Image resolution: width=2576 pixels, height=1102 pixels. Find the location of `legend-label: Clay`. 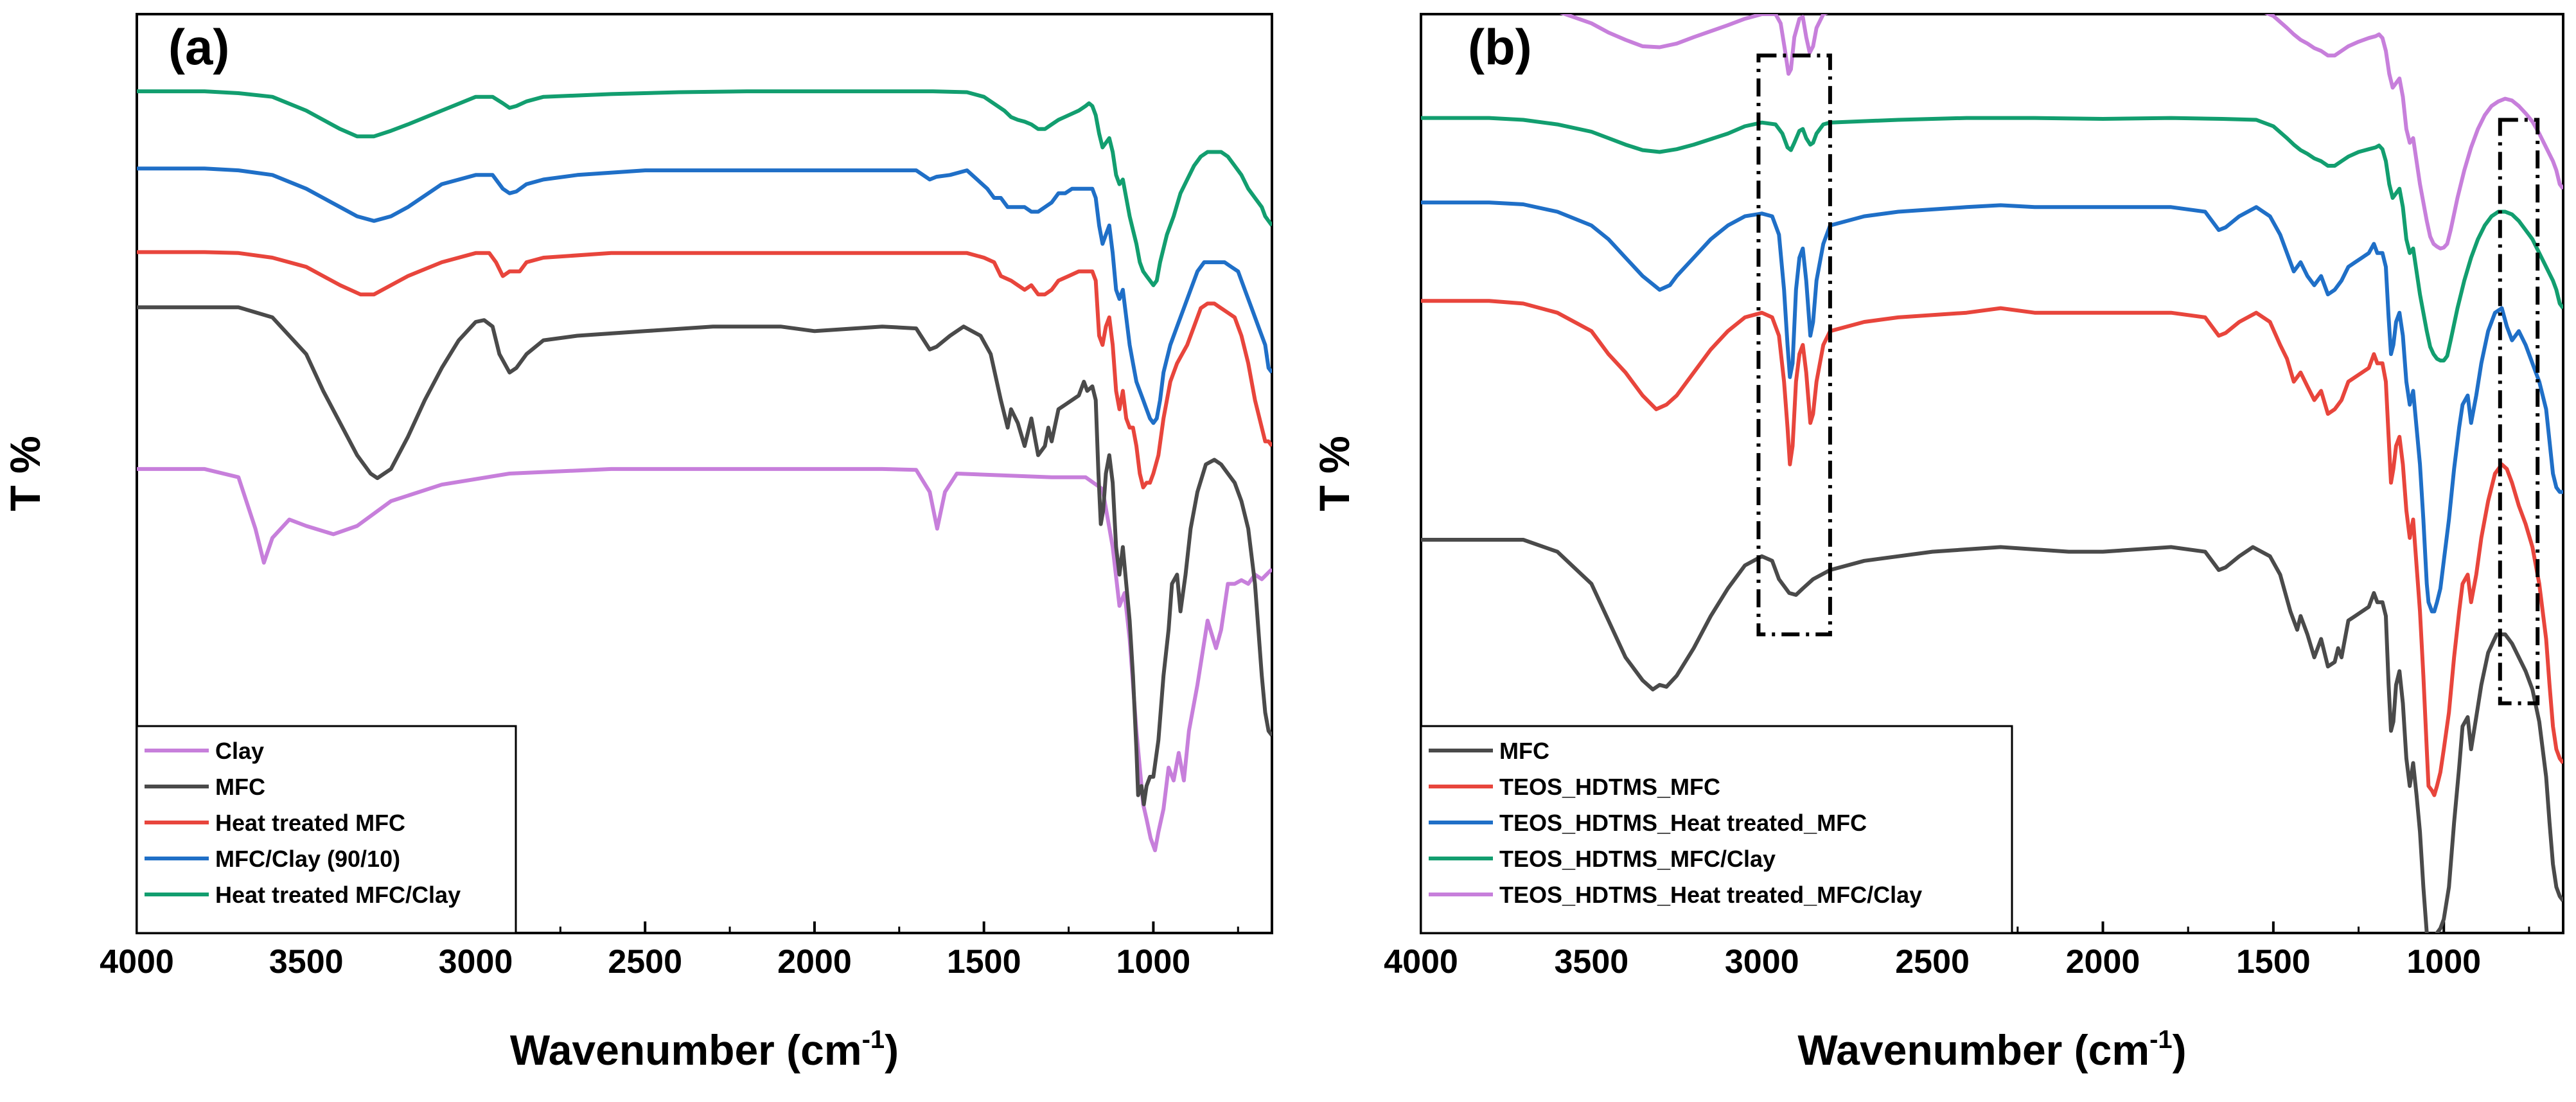

legend-label: Clay is located at coordinates (239, 751).